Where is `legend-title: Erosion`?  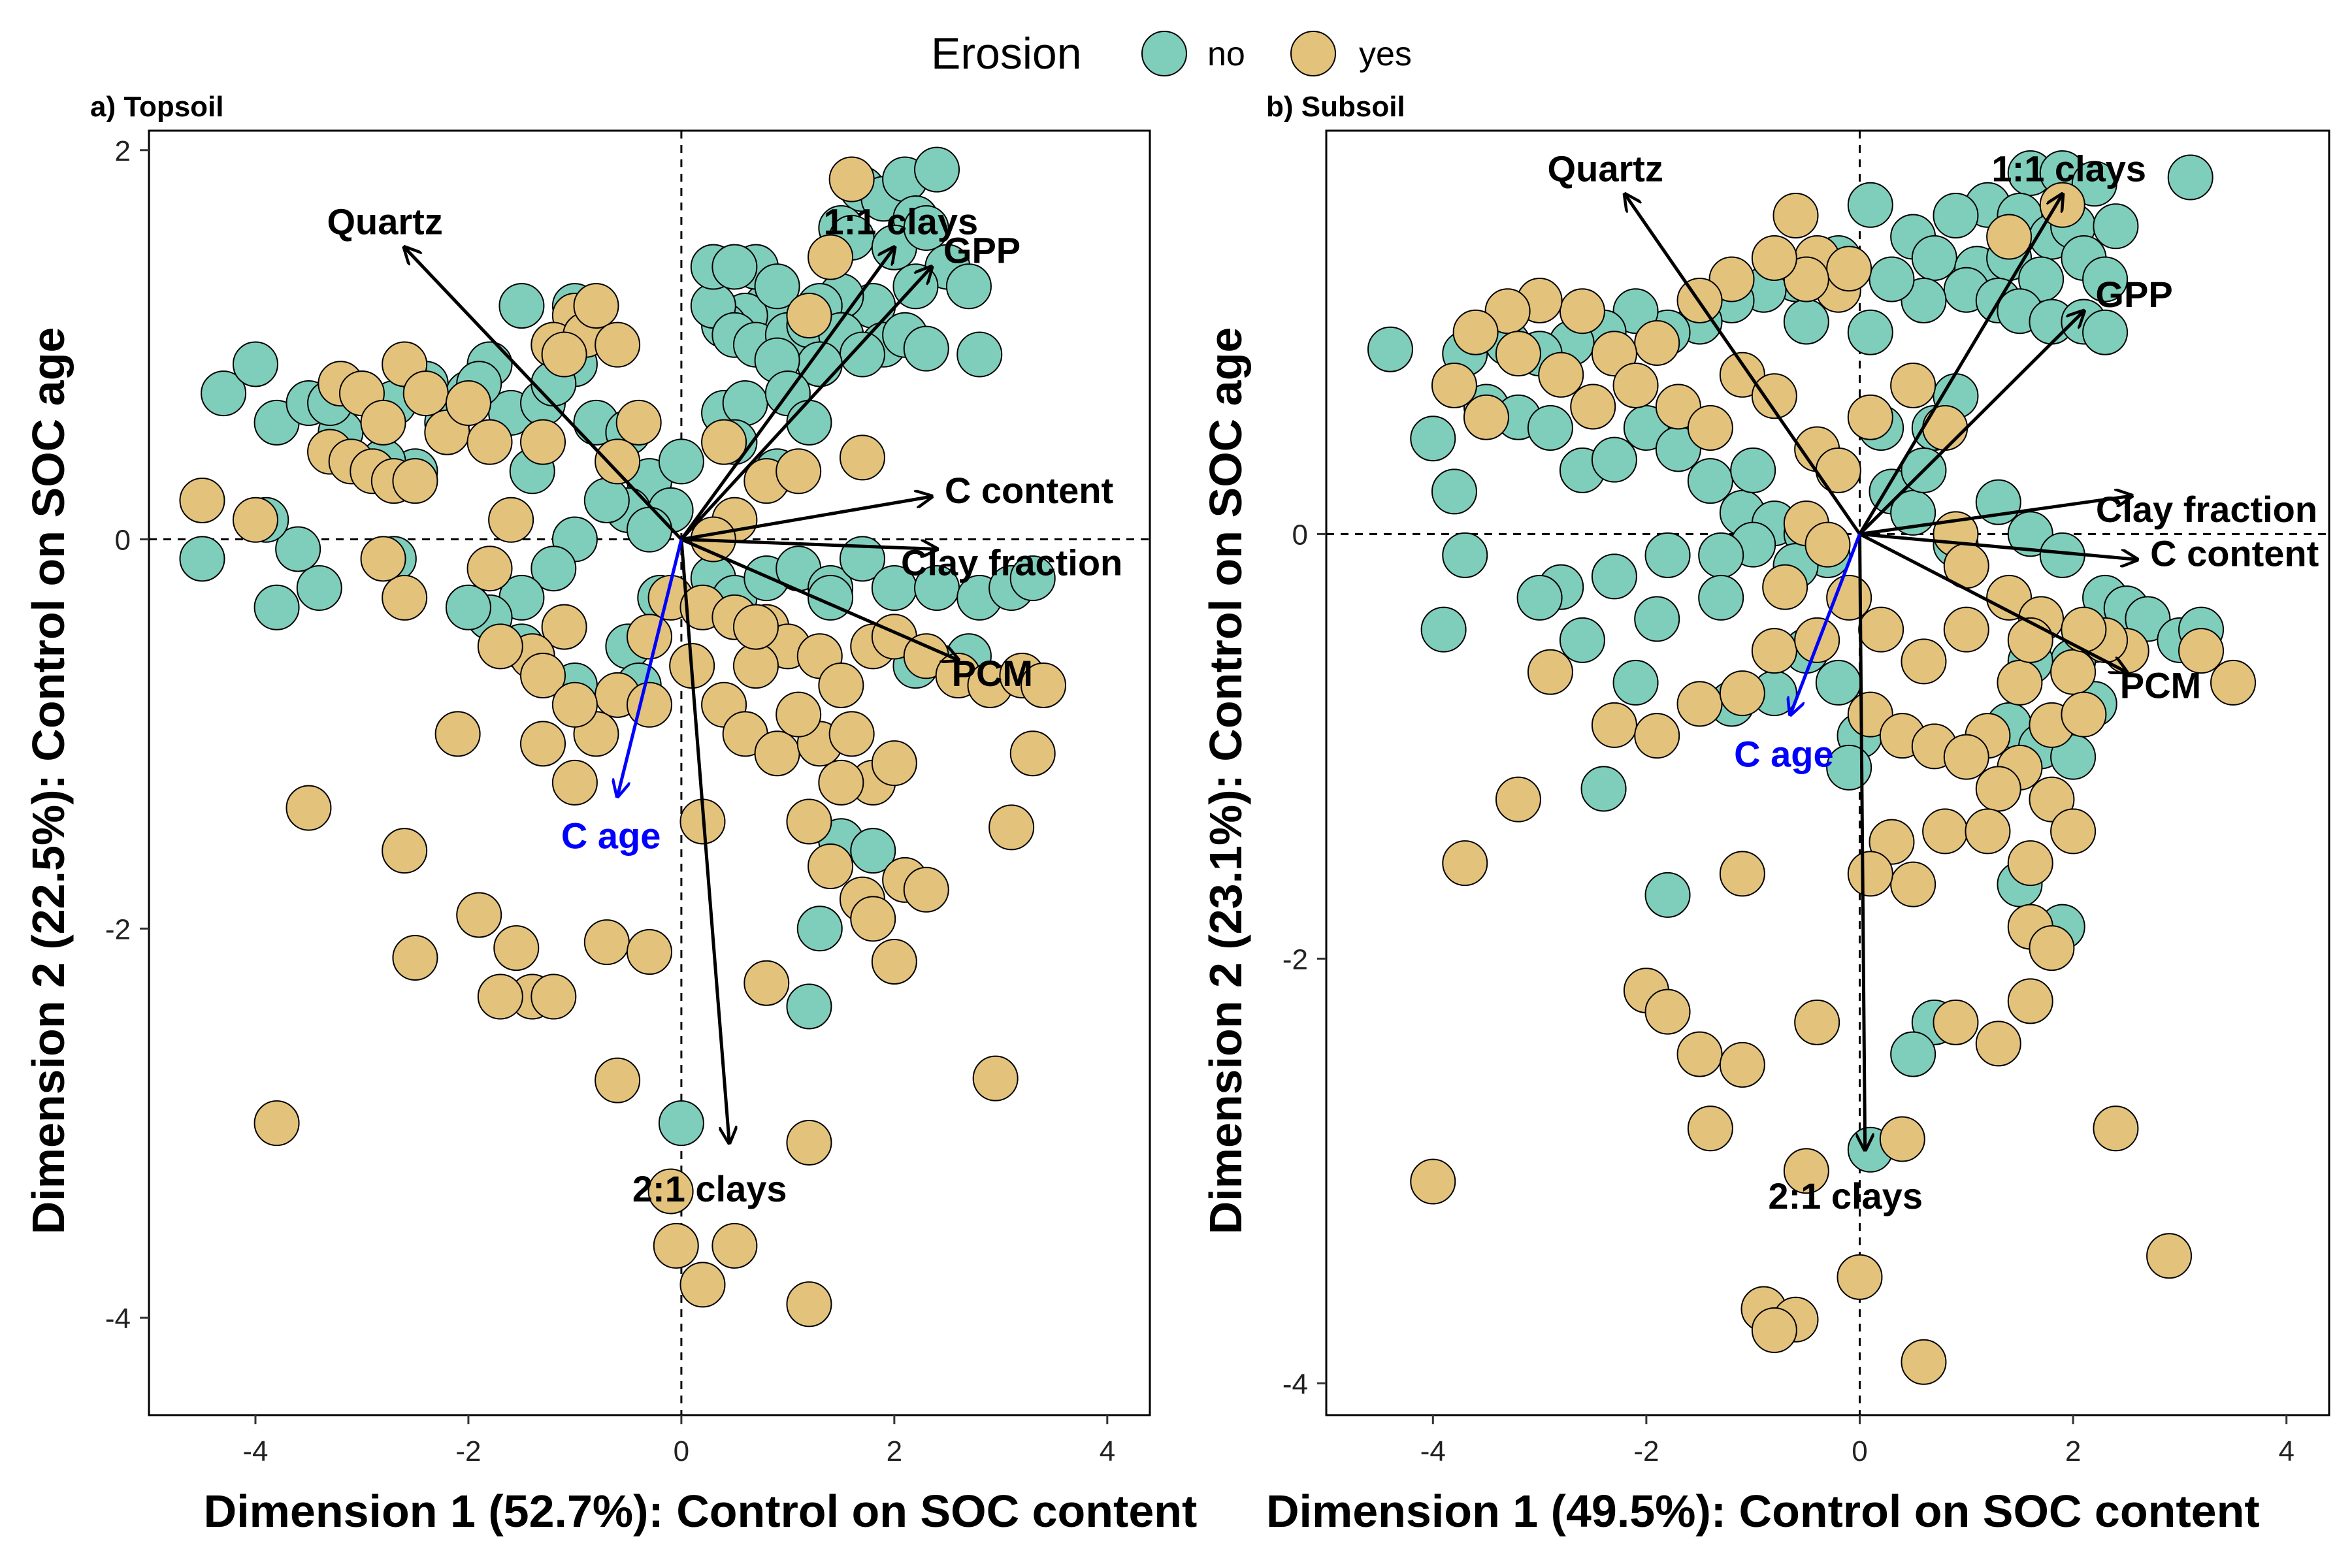 legend-title: Erosion is located at coordinates (1006, 53).